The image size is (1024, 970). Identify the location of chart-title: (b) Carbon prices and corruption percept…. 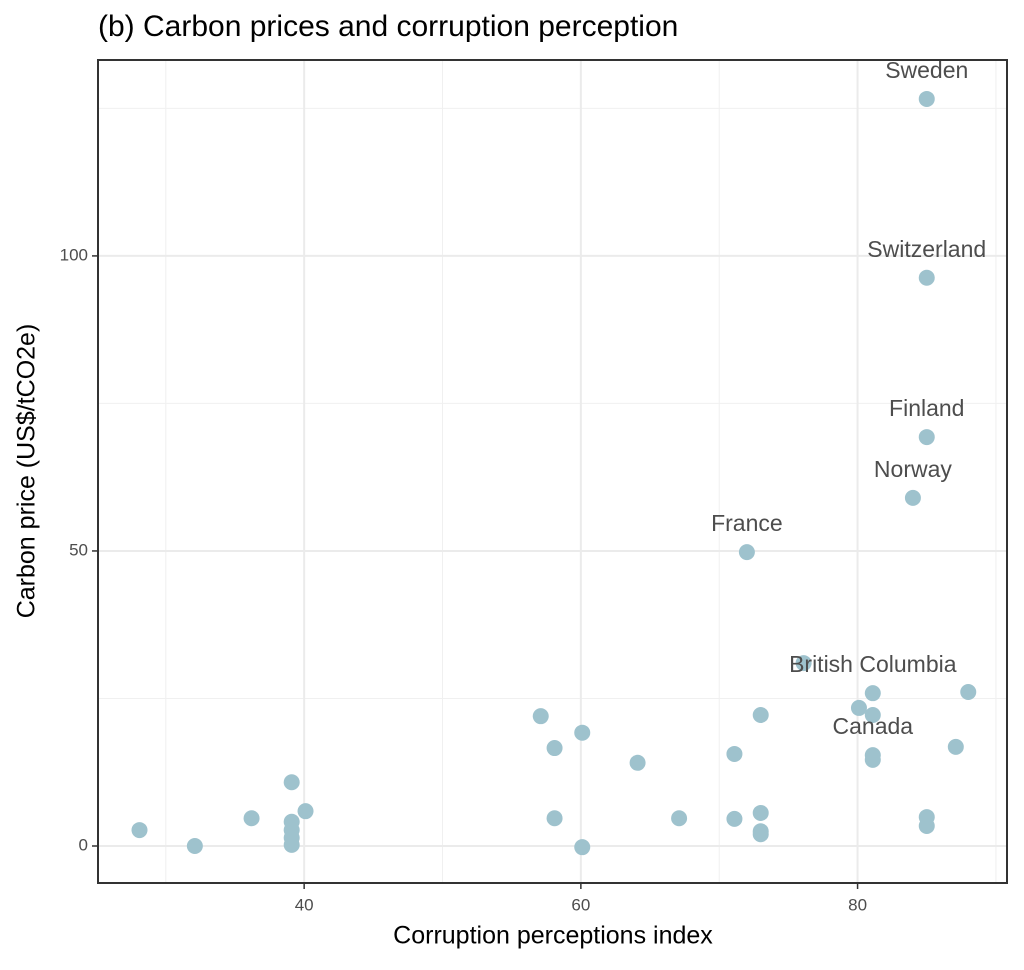
(388, 26).